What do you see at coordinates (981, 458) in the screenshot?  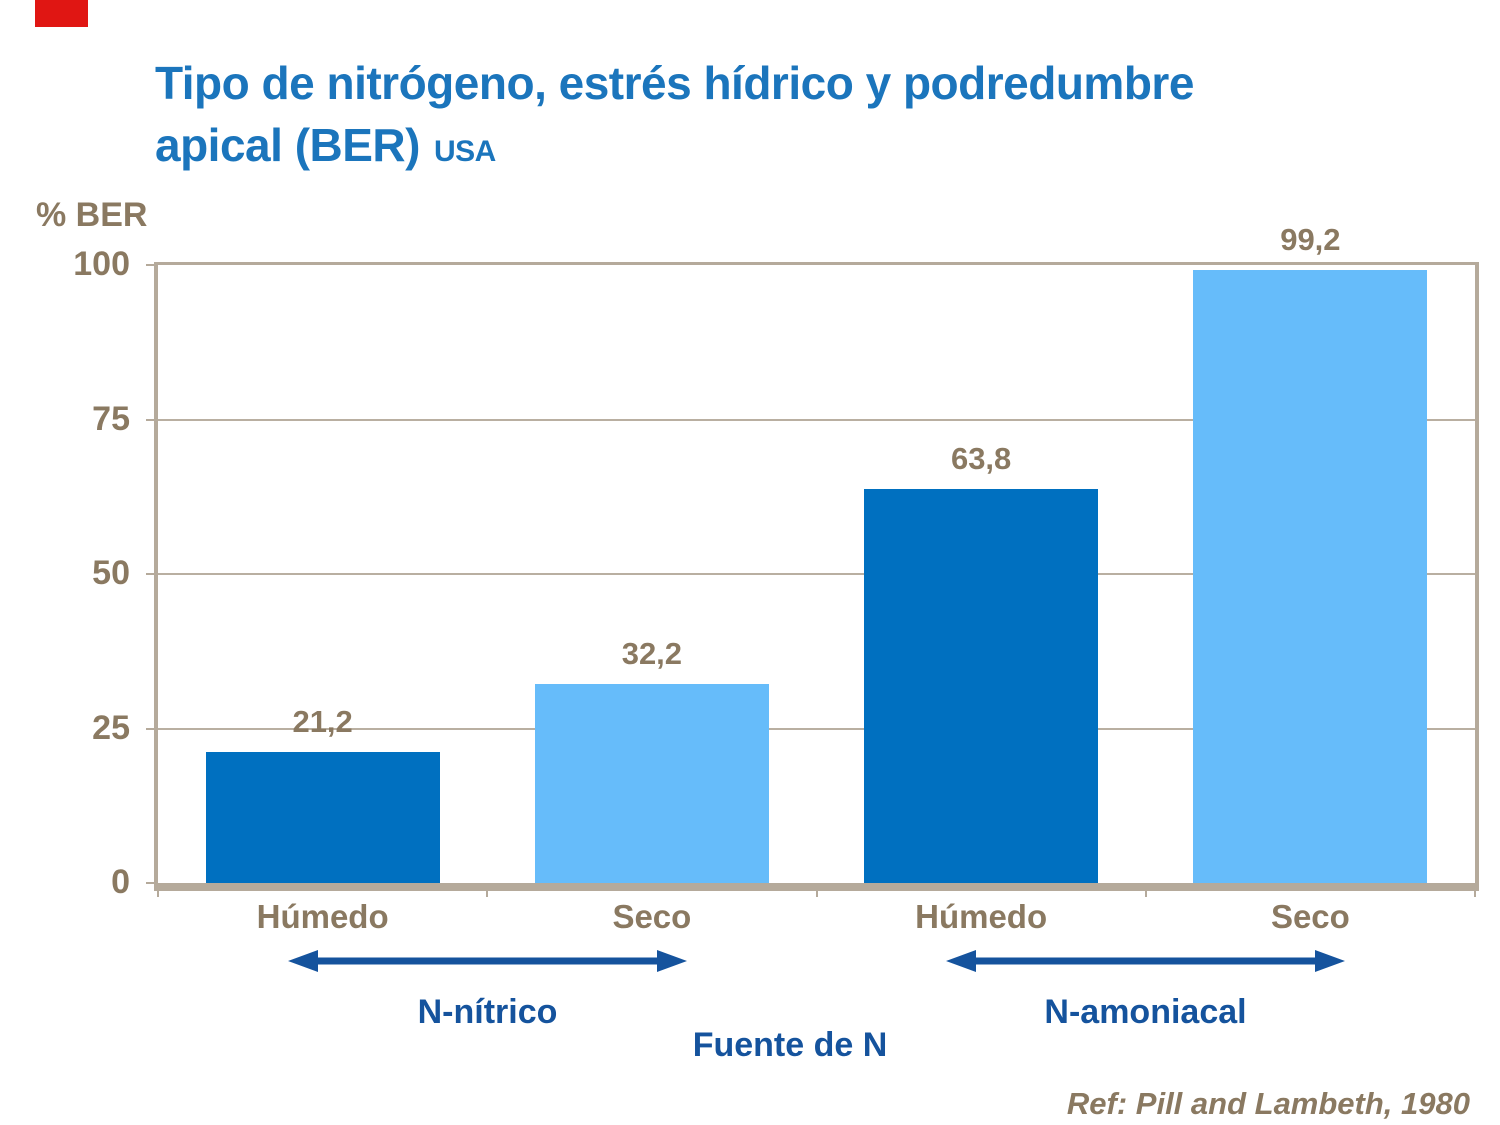 I see `value-label-3: 63,8` at bounding box center [981, 458].